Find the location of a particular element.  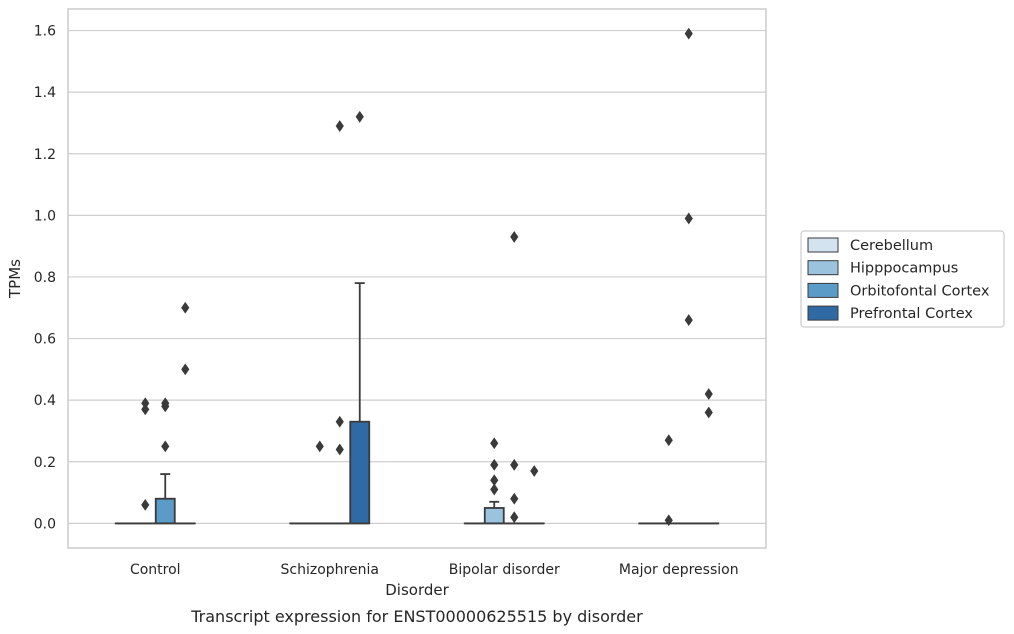

y-tick-label: 0.0 is located at coordinates (45, 524).